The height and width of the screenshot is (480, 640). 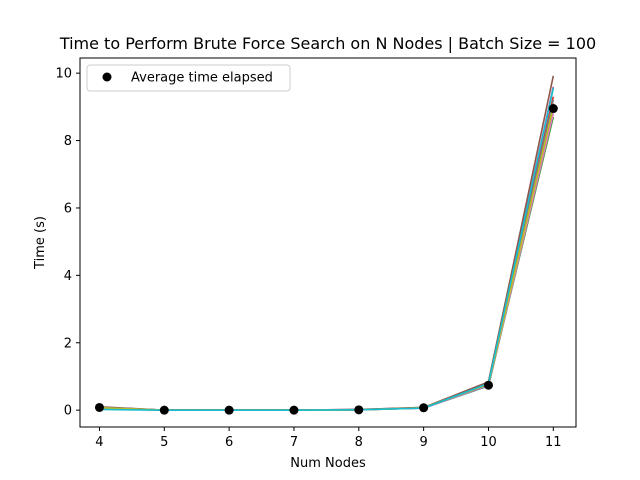 I want to click on x-tick-label: 8, so click(x=359, y=442).